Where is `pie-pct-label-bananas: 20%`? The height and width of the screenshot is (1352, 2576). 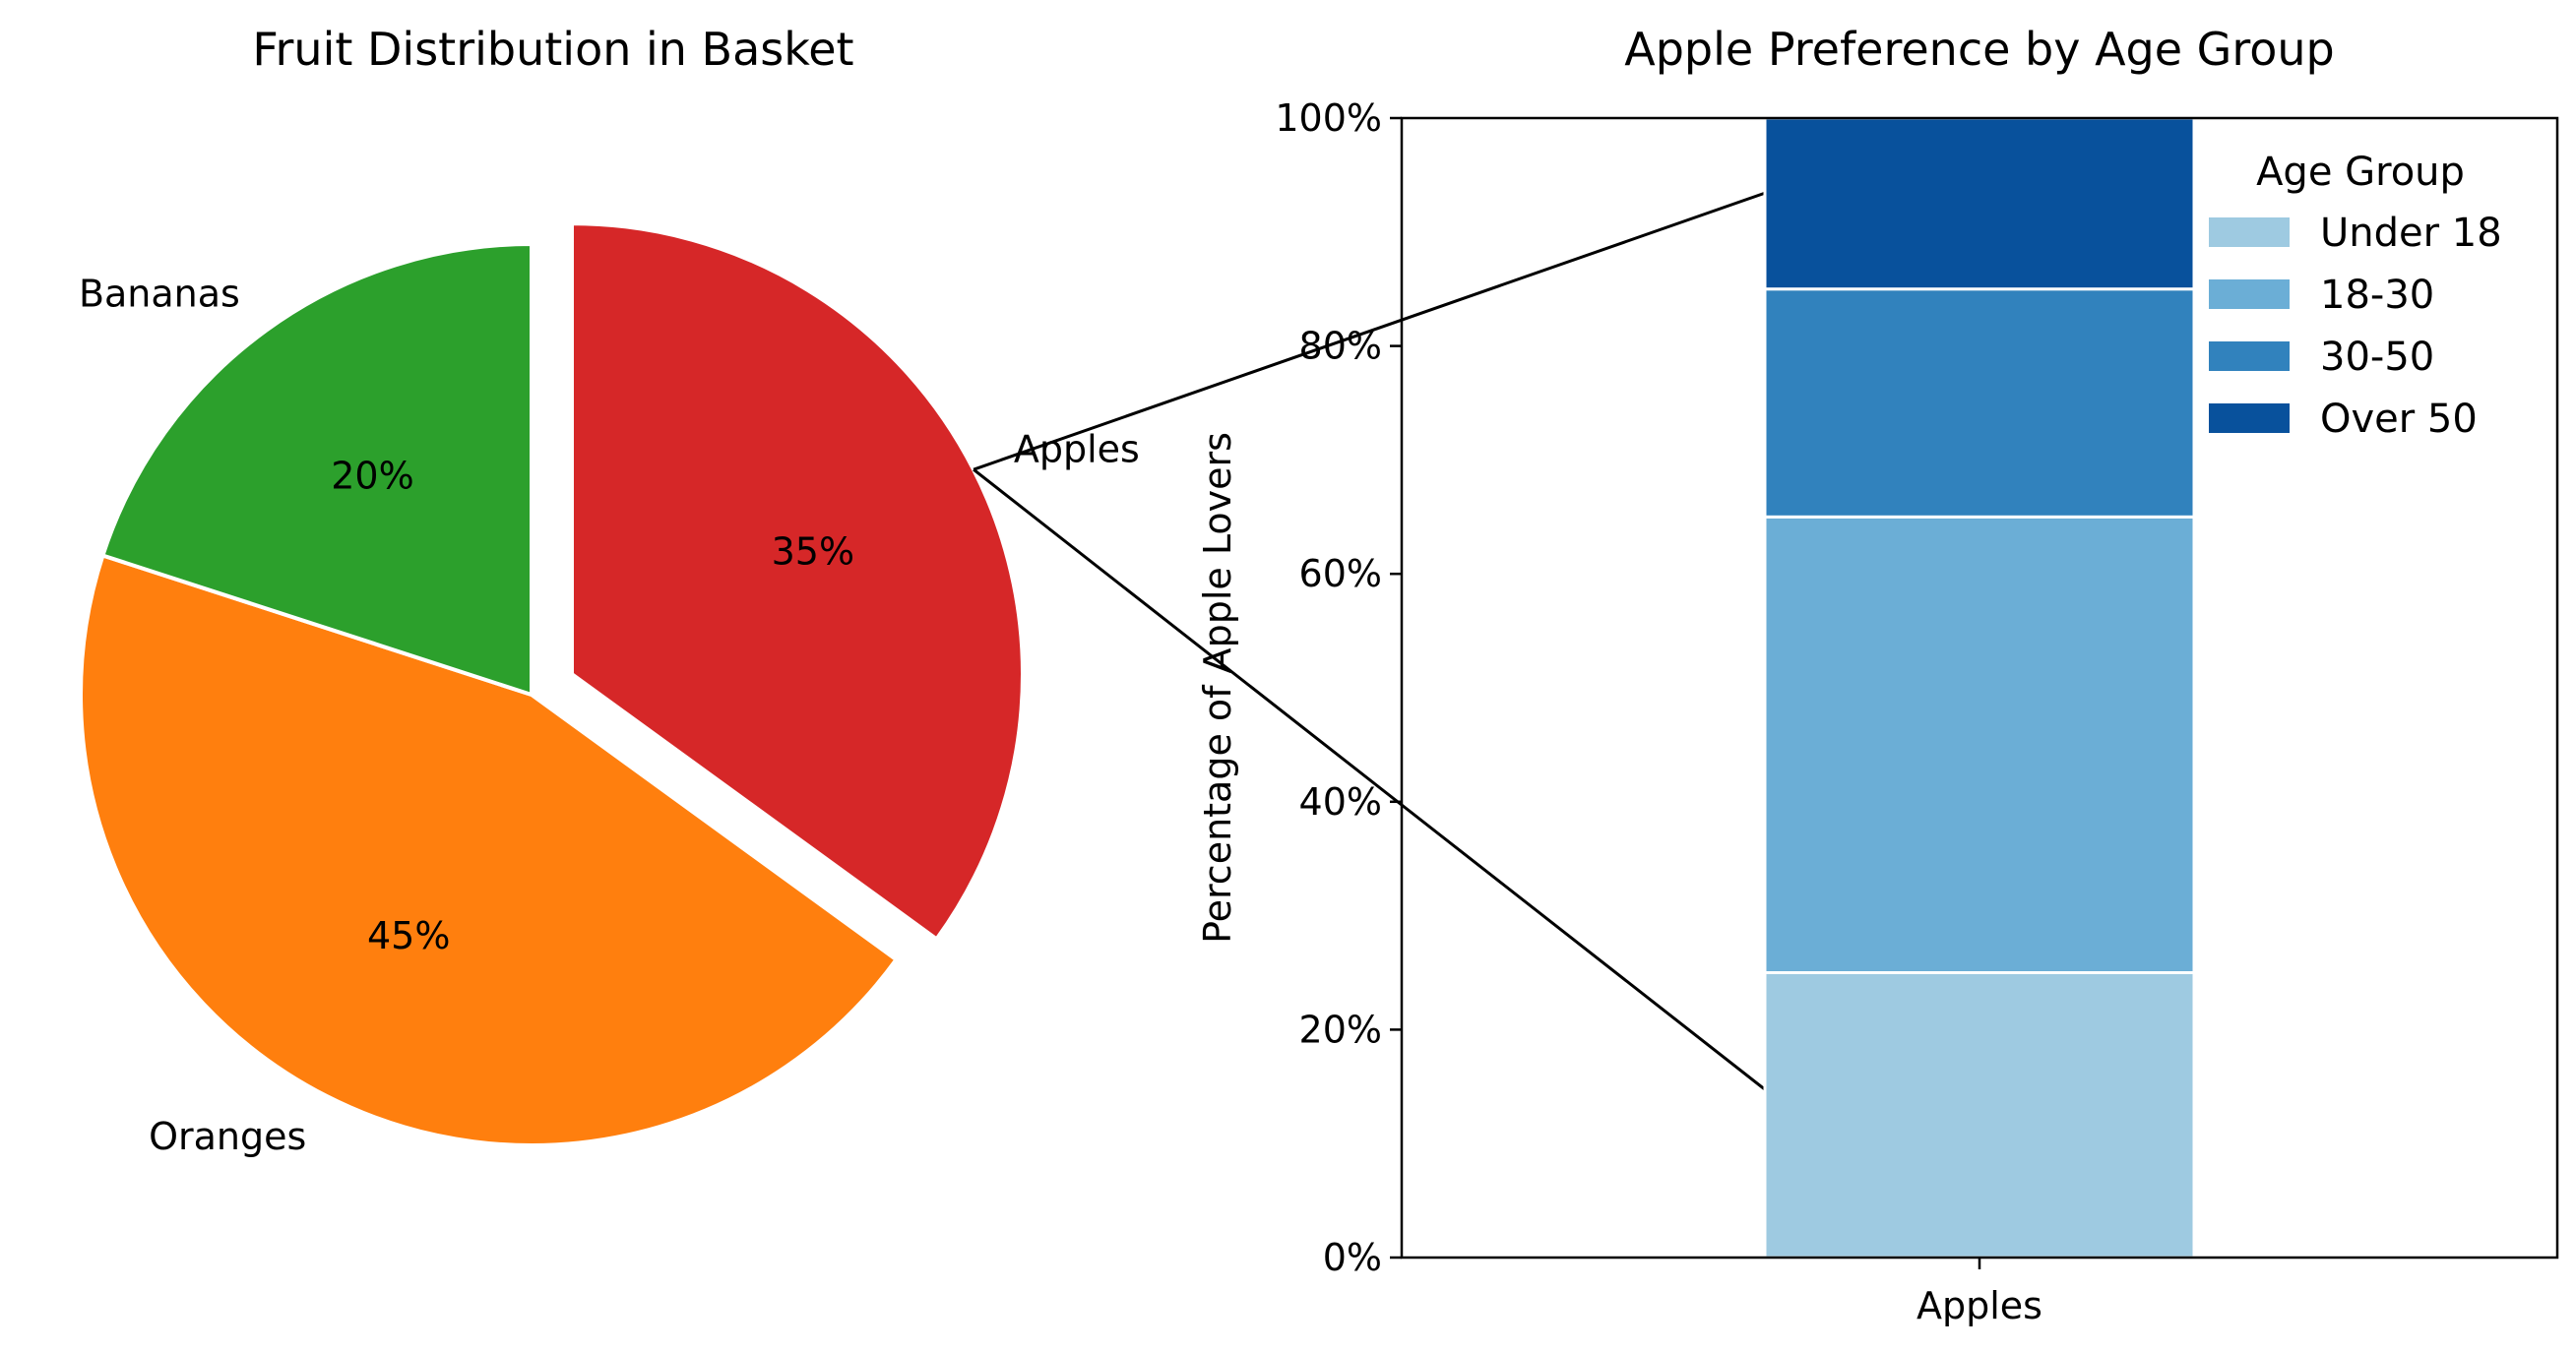
pie-pct-label-bananas: 20% is located at coordinates (372, 476).